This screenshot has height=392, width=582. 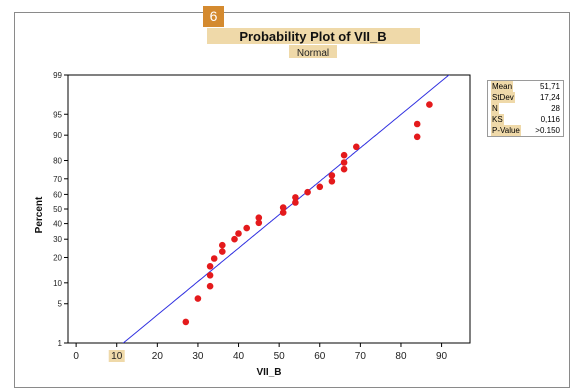 I want to click on stat-value: 0,116, so click(x=550, y=119).